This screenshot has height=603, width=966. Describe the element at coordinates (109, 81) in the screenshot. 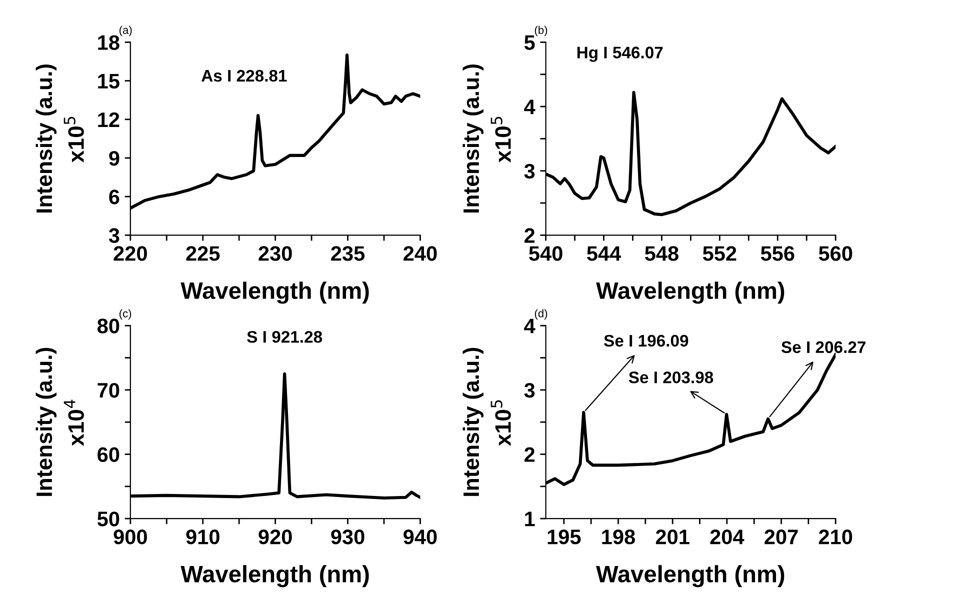

I see `y-tick-label: 15` at that location.